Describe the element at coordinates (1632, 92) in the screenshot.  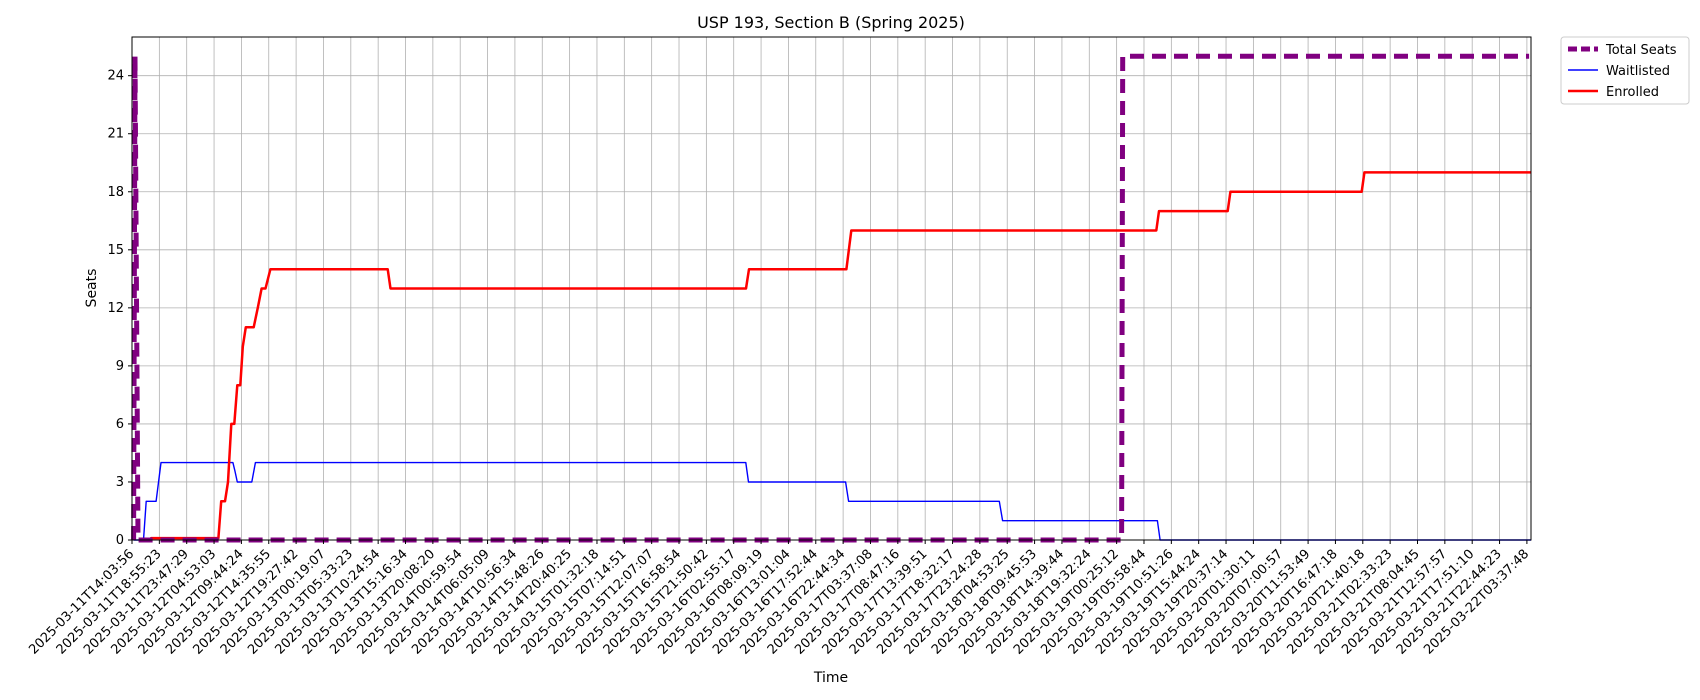
I see `legend-label: Enrolled` at that location.